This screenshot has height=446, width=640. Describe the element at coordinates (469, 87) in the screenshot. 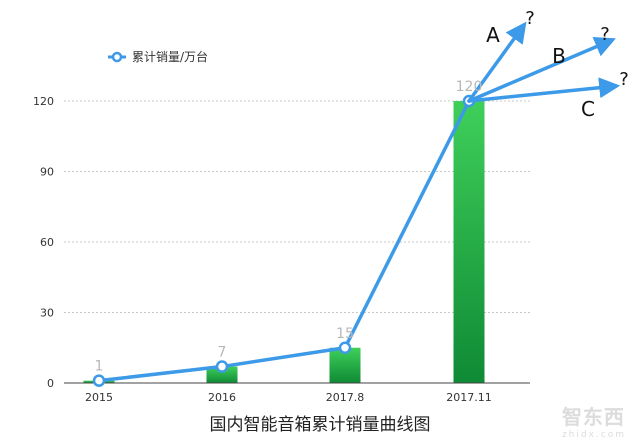

I see `data-label: 120` at that location.